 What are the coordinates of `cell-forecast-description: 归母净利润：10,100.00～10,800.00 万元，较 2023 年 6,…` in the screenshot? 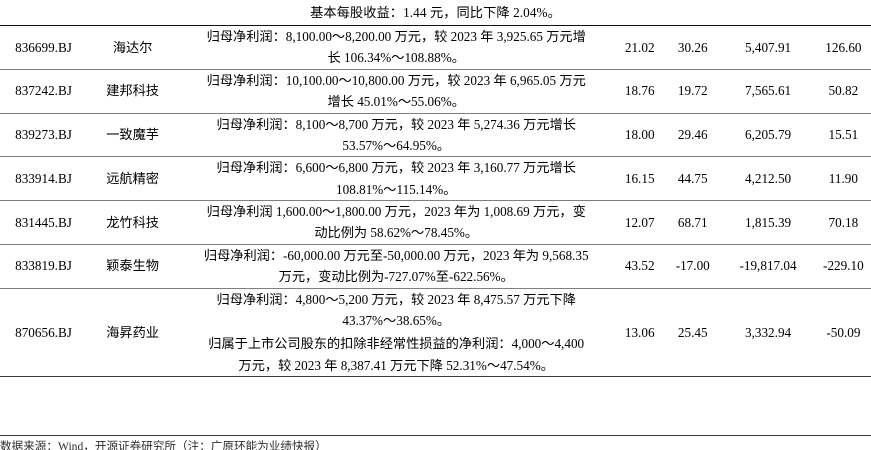 It's located at (396, 91).